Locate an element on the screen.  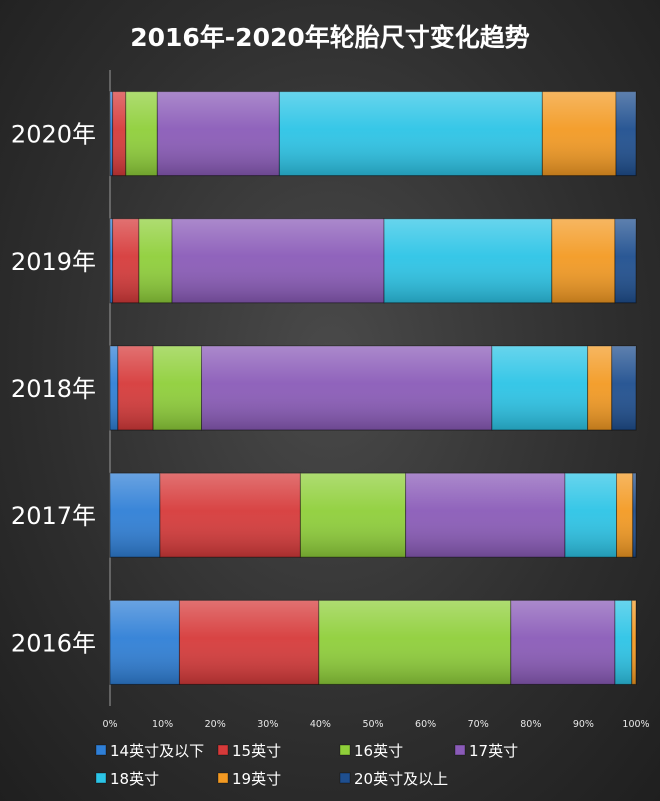
legend-label: 20英寸及以上 is located at coordinates (401, 779).